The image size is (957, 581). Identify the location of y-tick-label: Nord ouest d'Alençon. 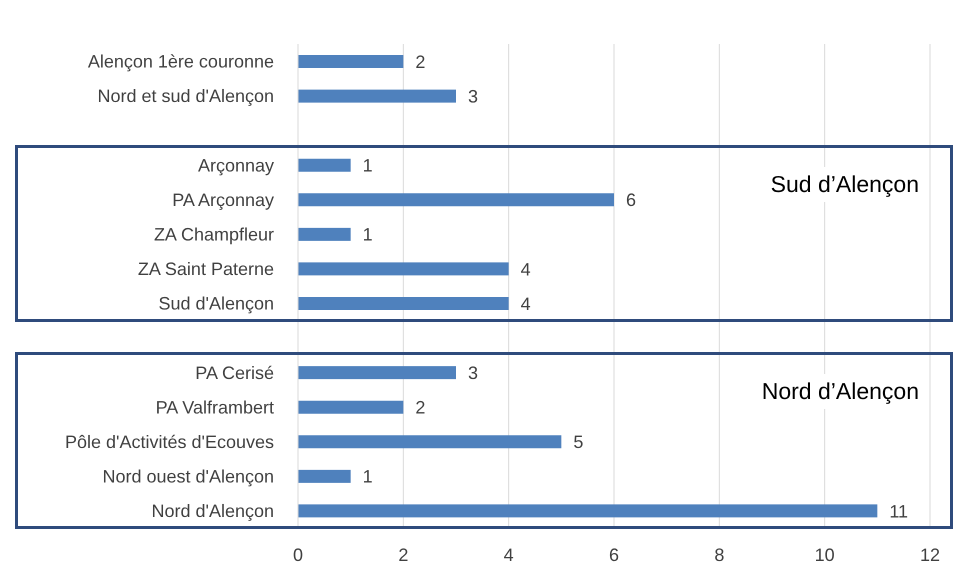
(188, 476).